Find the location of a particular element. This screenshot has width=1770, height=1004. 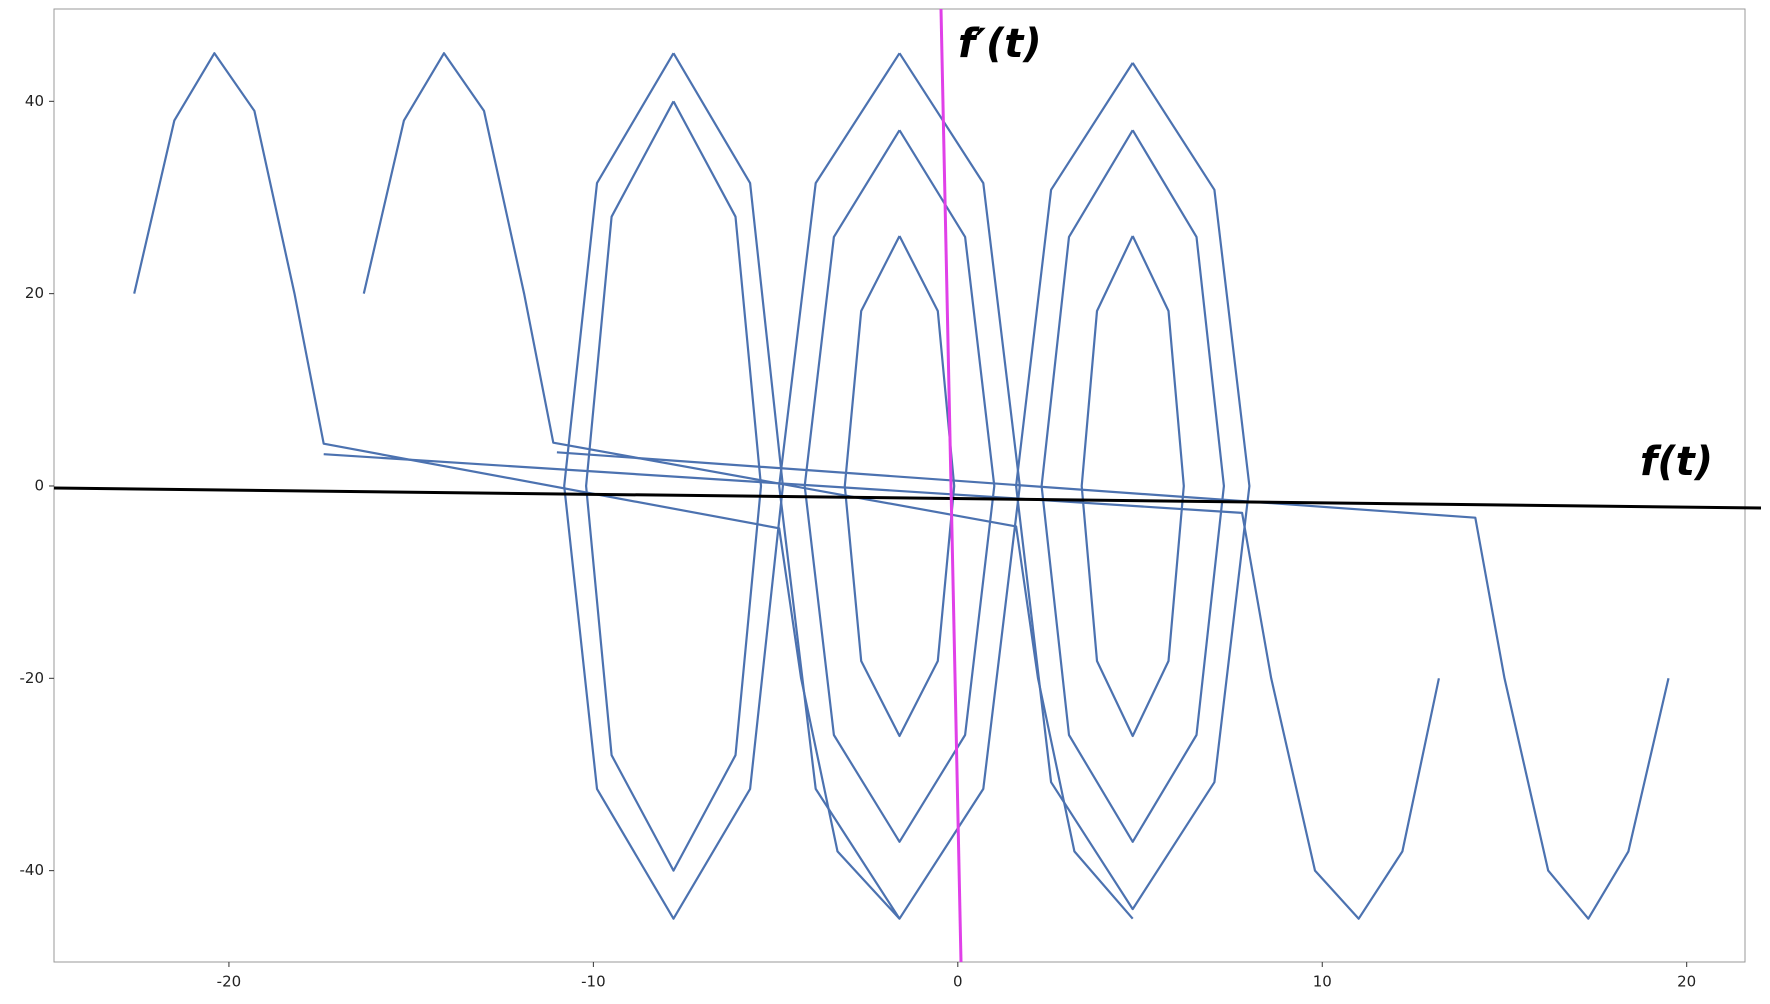

x-tick-label: 10 is located at coordinates (1322, 982).